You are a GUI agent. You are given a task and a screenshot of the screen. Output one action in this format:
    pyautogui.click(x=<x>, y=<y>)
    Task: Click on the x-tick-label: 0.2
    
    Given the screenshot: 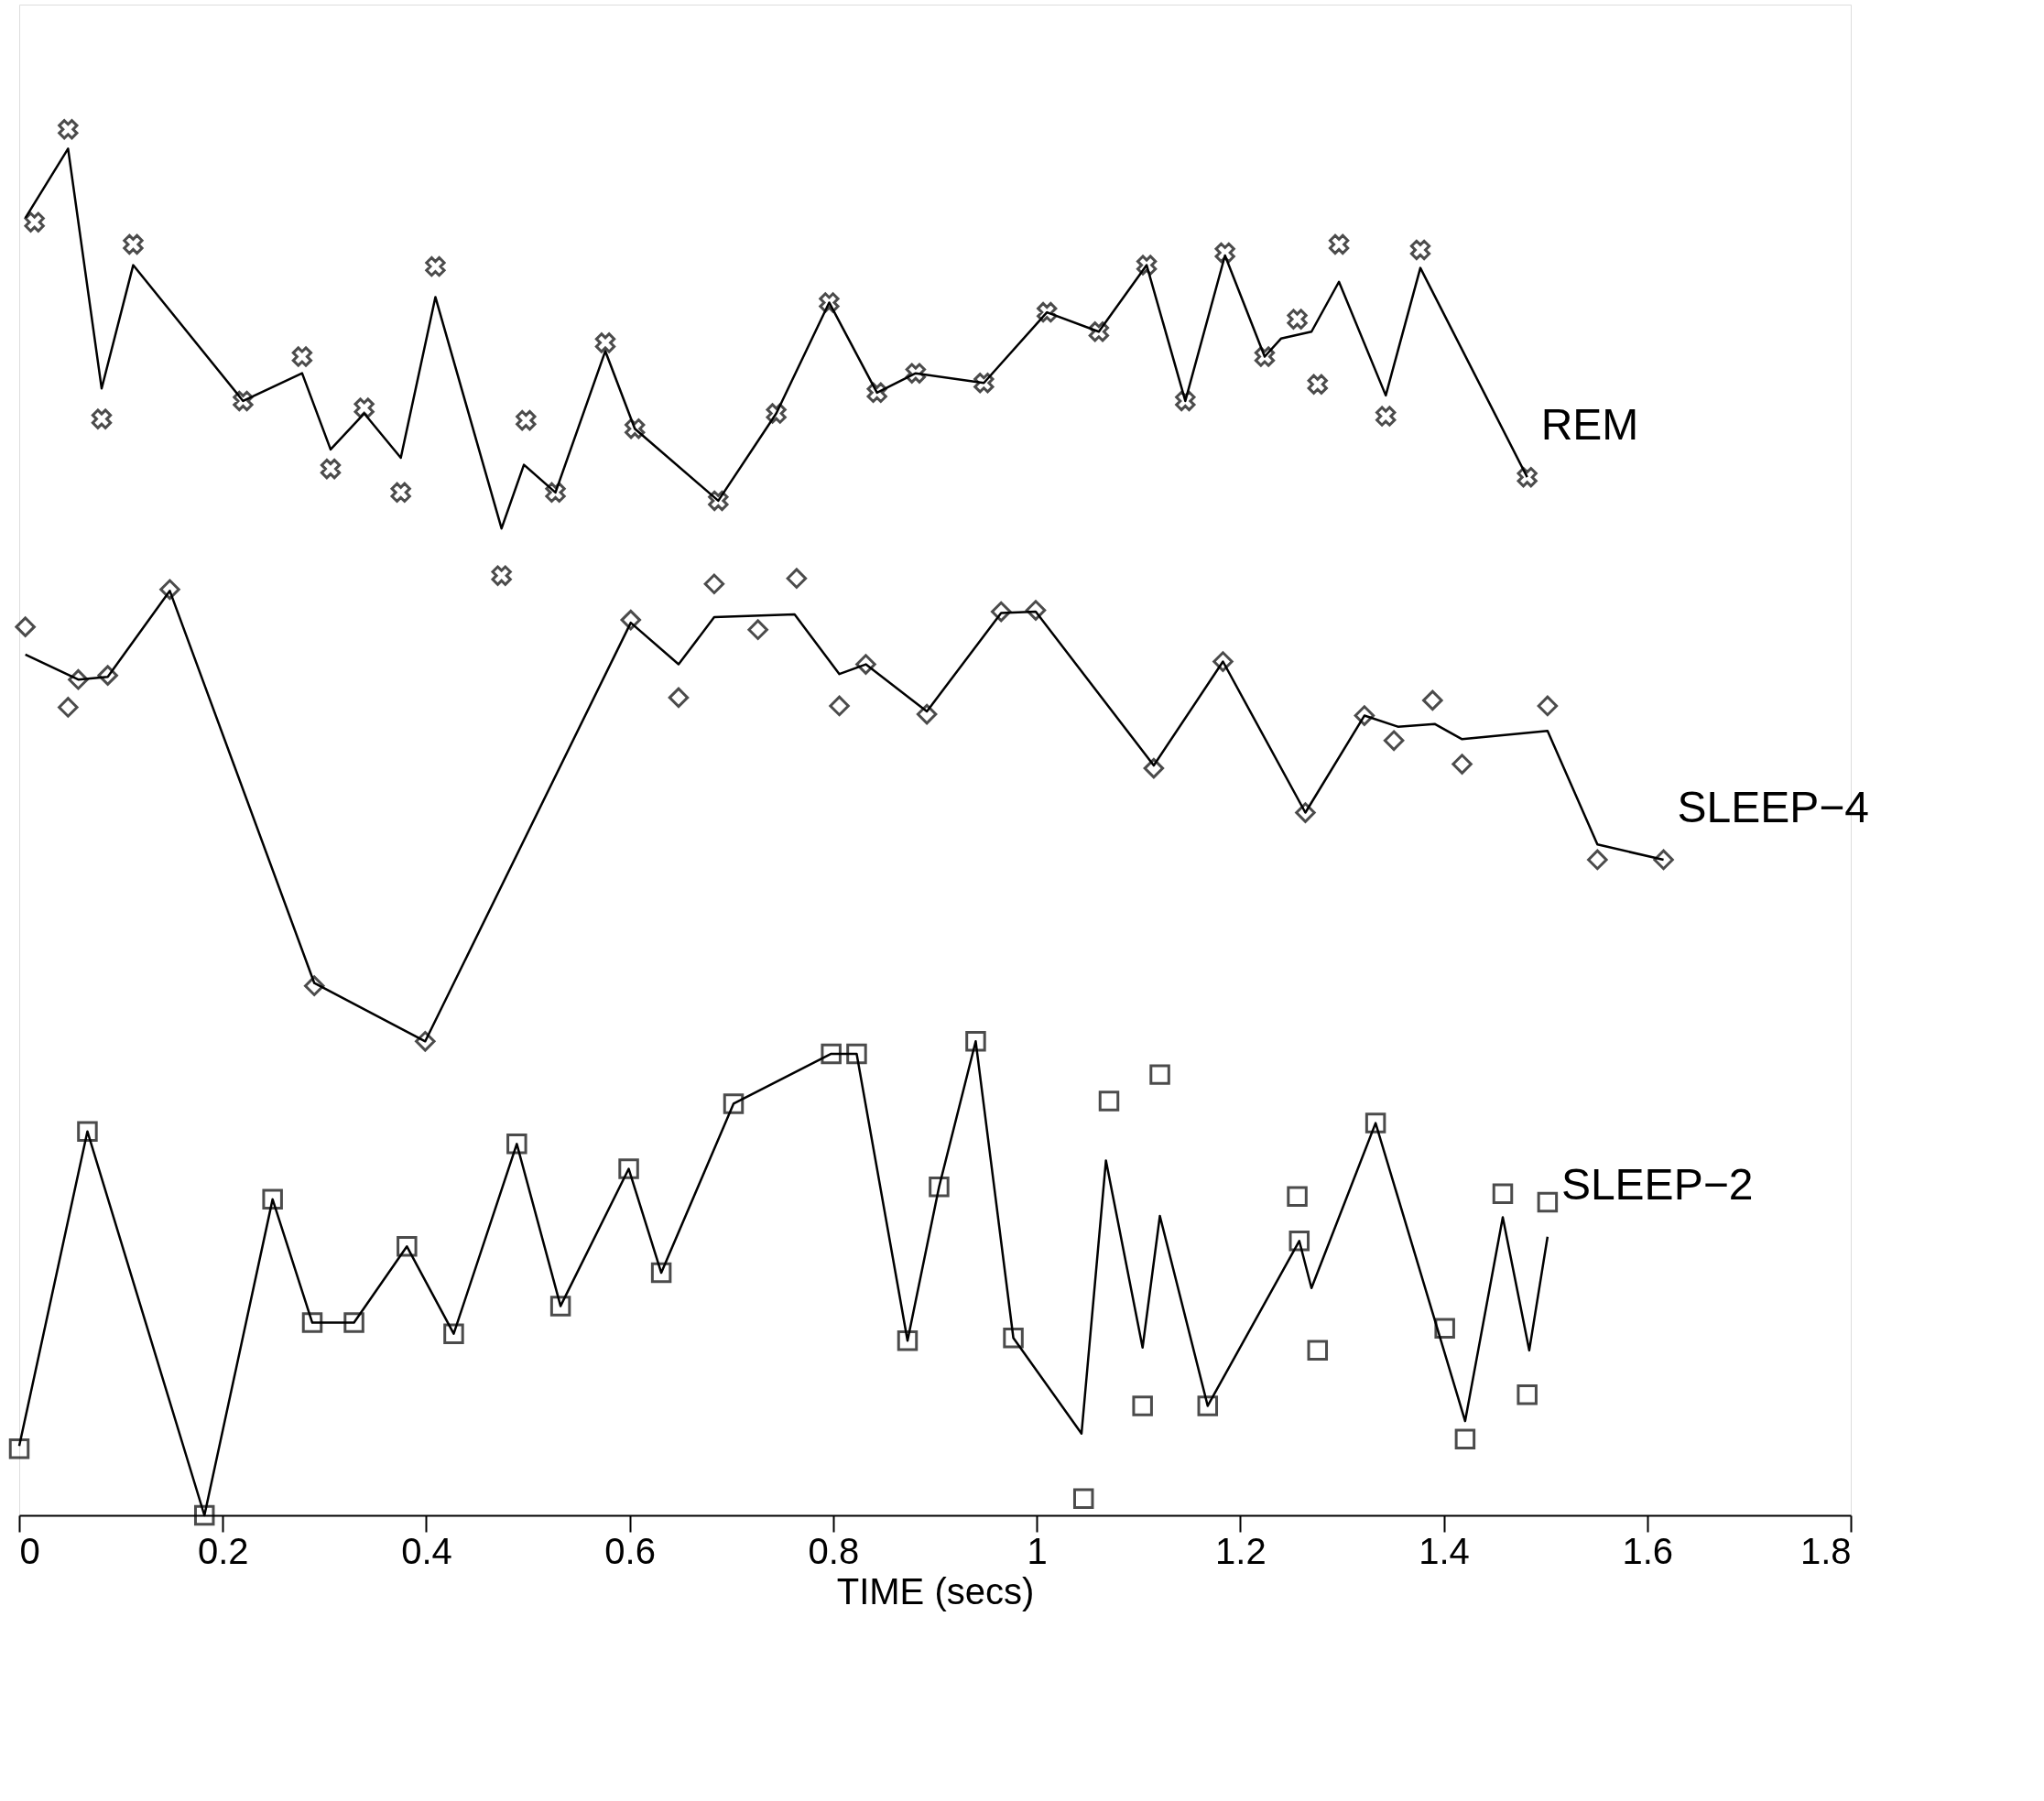 What is the action you would take?
    pyautogui.click(x=223, y=1550)
    